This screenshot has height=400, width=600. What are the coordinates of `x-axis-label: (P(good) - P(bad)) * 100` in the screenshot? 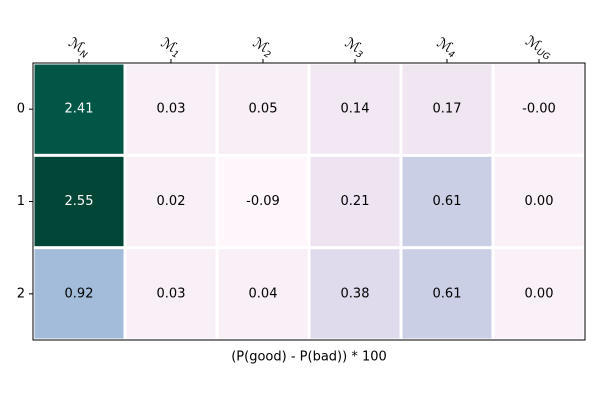 It's located at (309, 357).